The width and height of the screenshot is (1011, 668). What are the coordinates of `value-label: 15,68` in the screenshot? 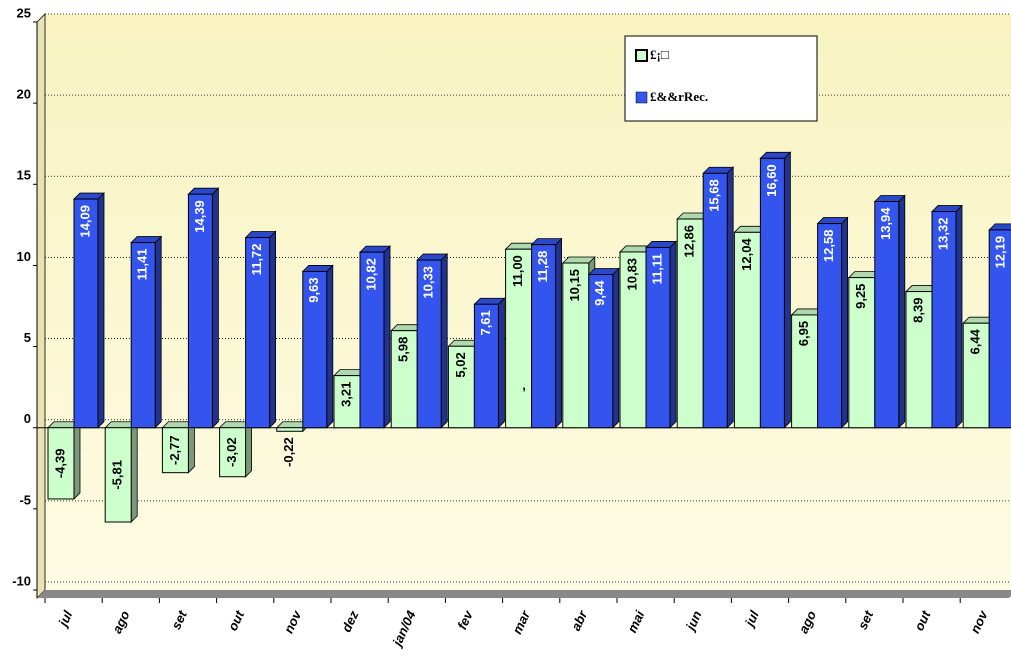 It's located at (714, 195).